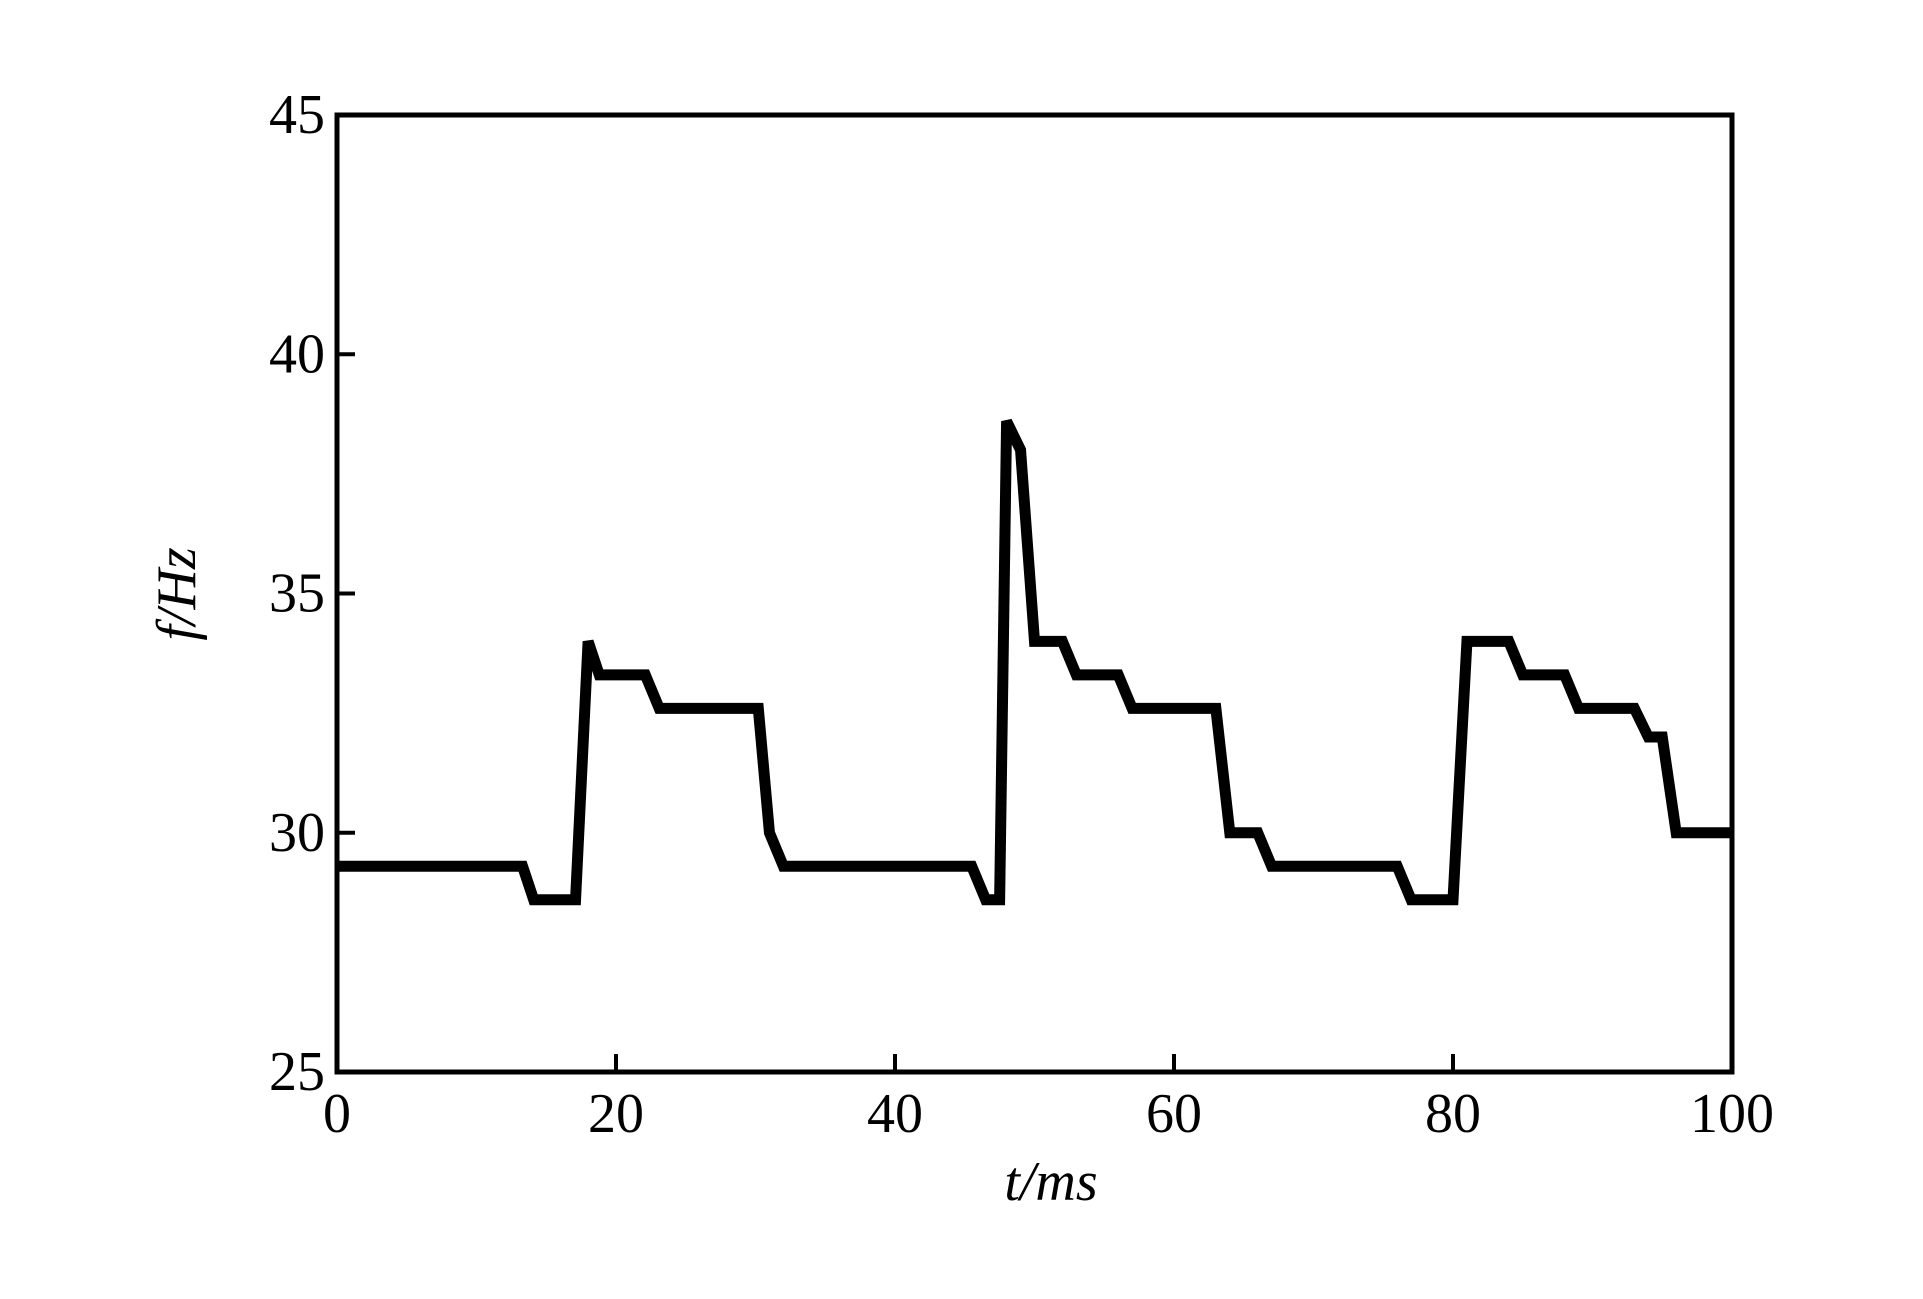 This screenshot has width=1923, height=1299. What do you see at coordinates (1732, 1114) in the screenshot?
I see `x-tick-label: 100` at bounding box center [1732, 1114].